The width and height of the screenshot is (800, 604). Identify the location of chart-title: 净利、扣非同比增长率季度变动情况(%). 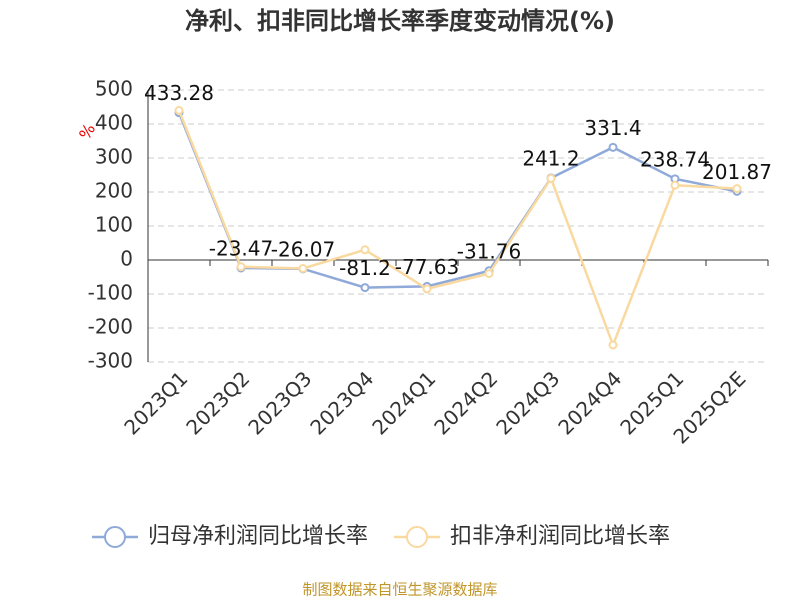
(400, 21).